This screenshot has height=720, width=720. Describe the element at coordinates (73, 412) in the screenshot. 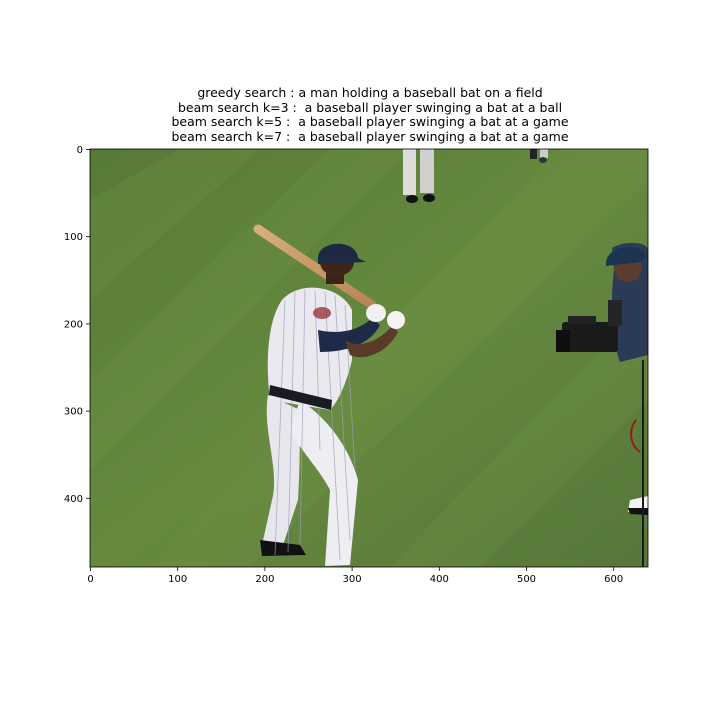

I see `y-tick-label: 300` at that location.